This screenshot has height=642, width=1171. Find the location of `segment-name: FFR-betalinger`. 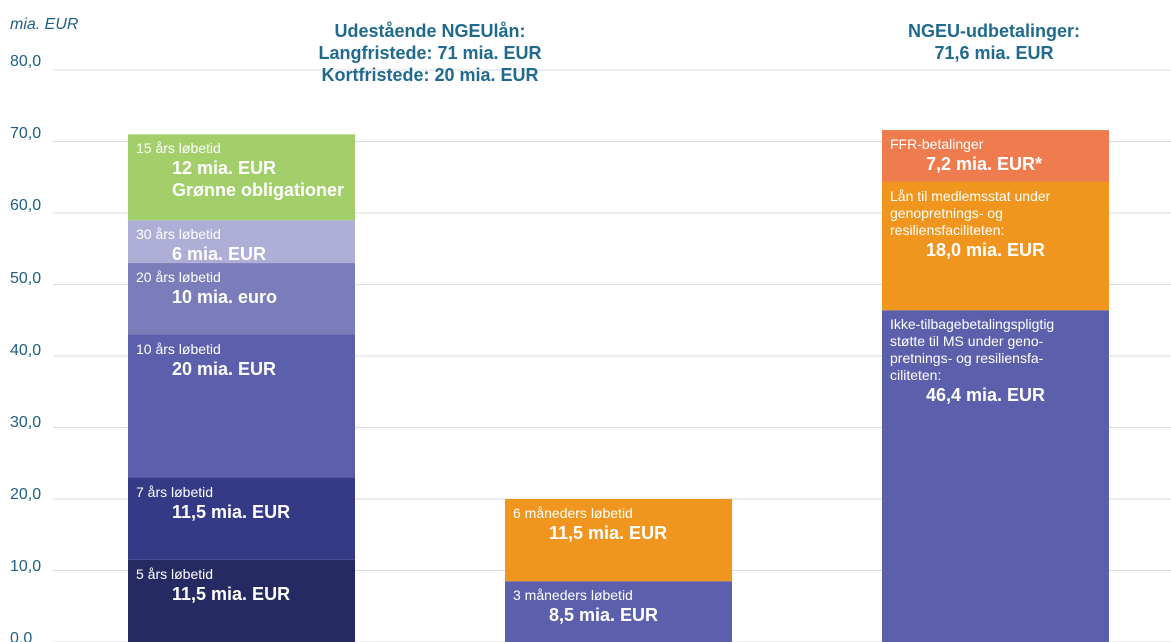

segment-name: FFR-betalinger is located at coordinates (937, 144).